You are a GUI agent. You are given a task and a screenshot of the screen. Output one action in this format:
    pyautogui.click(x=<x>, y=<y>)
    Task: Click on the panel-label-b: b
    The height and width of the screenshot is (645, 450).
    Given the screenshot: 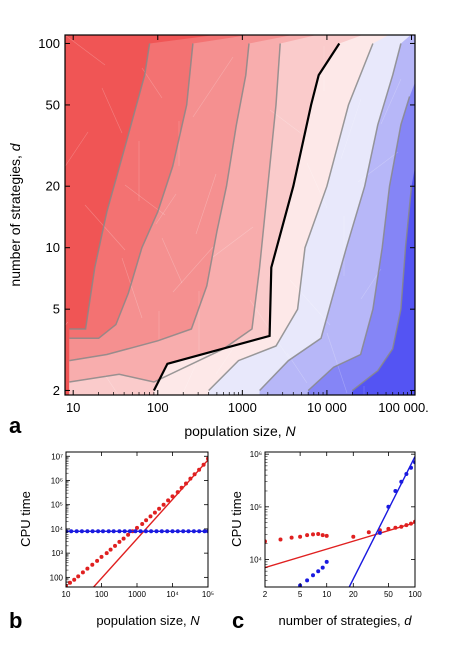 What is the action you would take?
    pyautogui.click(x=15, y=620)
    